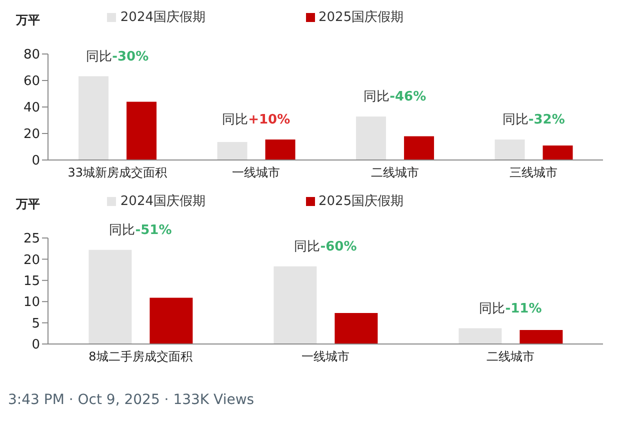  What do you see at coordinates (117, 56) in the screenshot?
I see `annotation: 同比-30%` at bounding box center [117, 56].